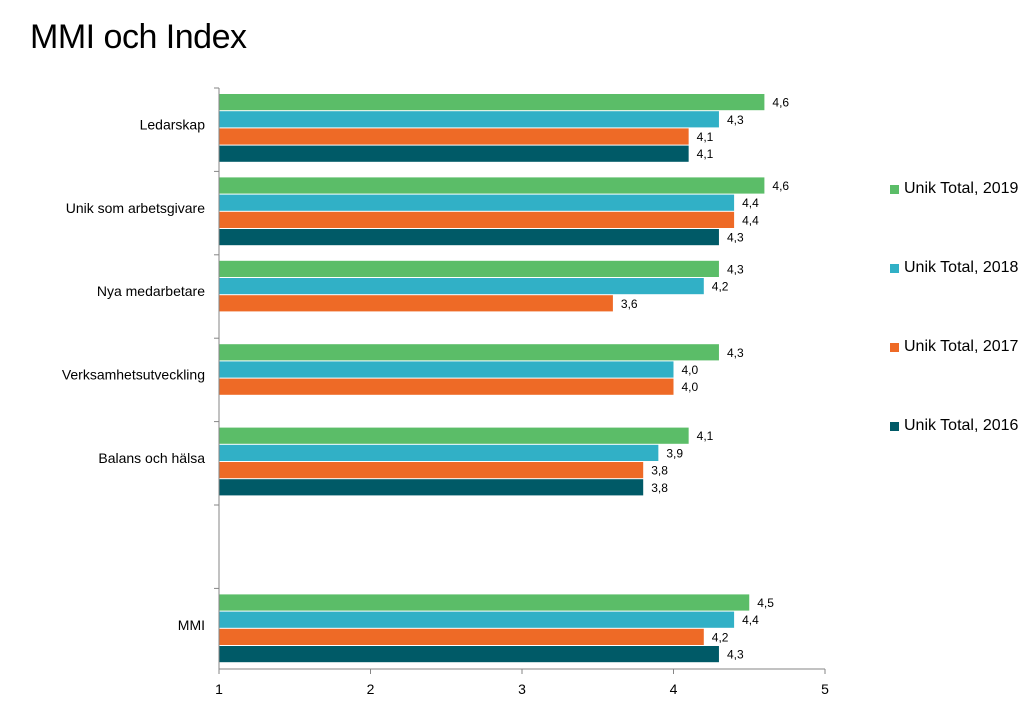 This screenshot has height=708, width=1024. I want to click on legend-item: Unik Total, 2016, so click(954, 426).